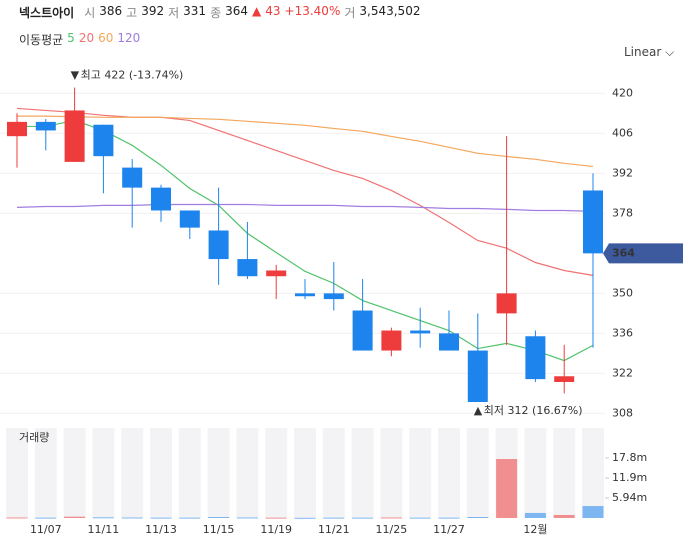 This screenshot has height=555, width=693. I want to click on field-value: 331, so click(195, 11).